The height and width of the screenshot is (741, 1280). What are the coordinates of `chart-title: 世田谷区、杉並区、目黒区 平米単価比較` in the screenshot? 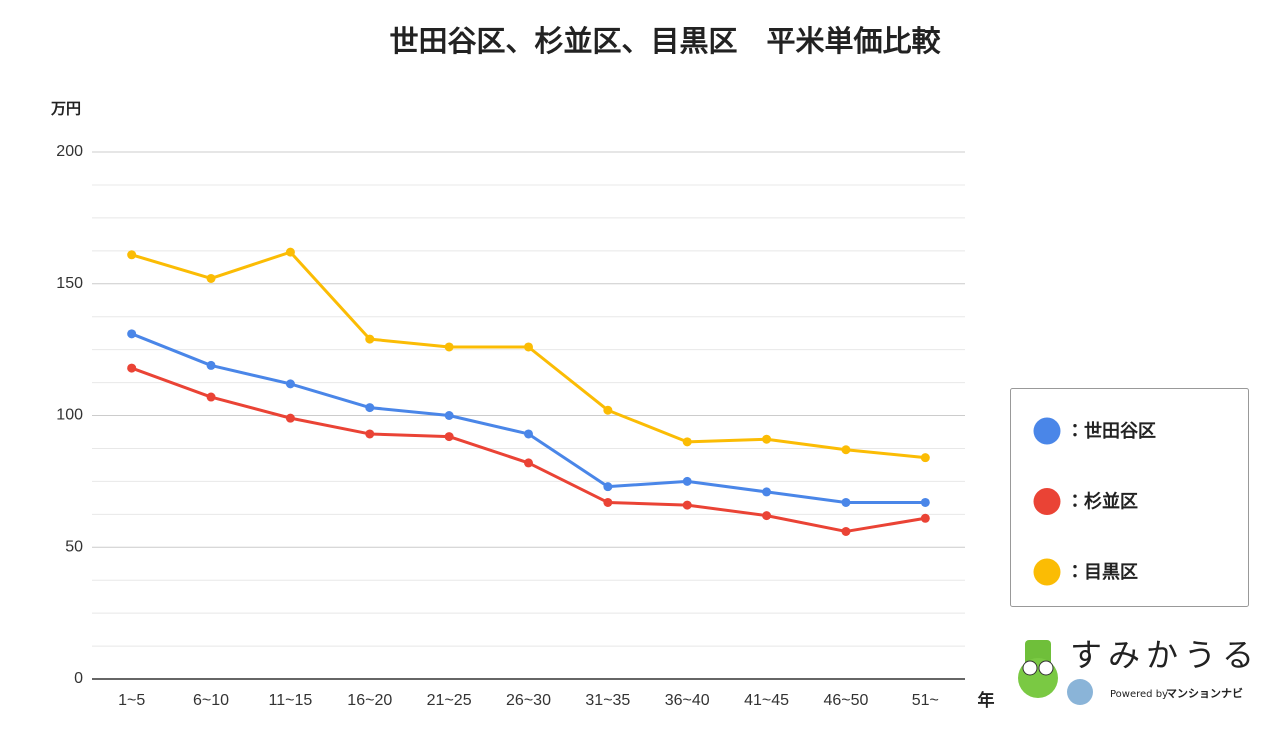 It's located at (665, 41).